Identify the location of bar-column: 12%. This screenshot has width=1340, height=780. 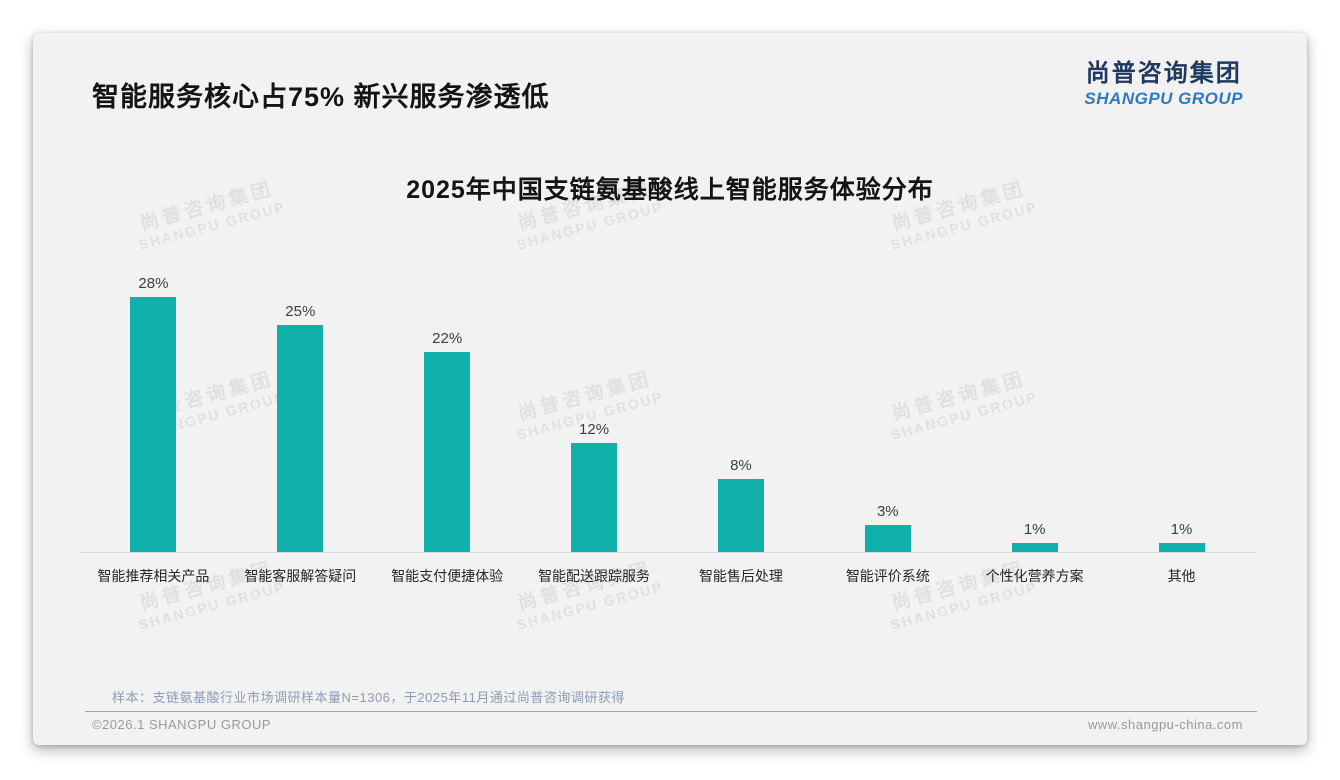
(594, 412).